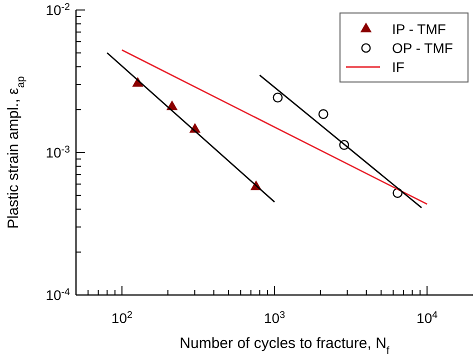 The image size is (474, 358). What do you see at coordinates (58, 152) in the screenshot?
I see `y-tick-label: 10$^{-3}$` at bounding box center [58, 152].